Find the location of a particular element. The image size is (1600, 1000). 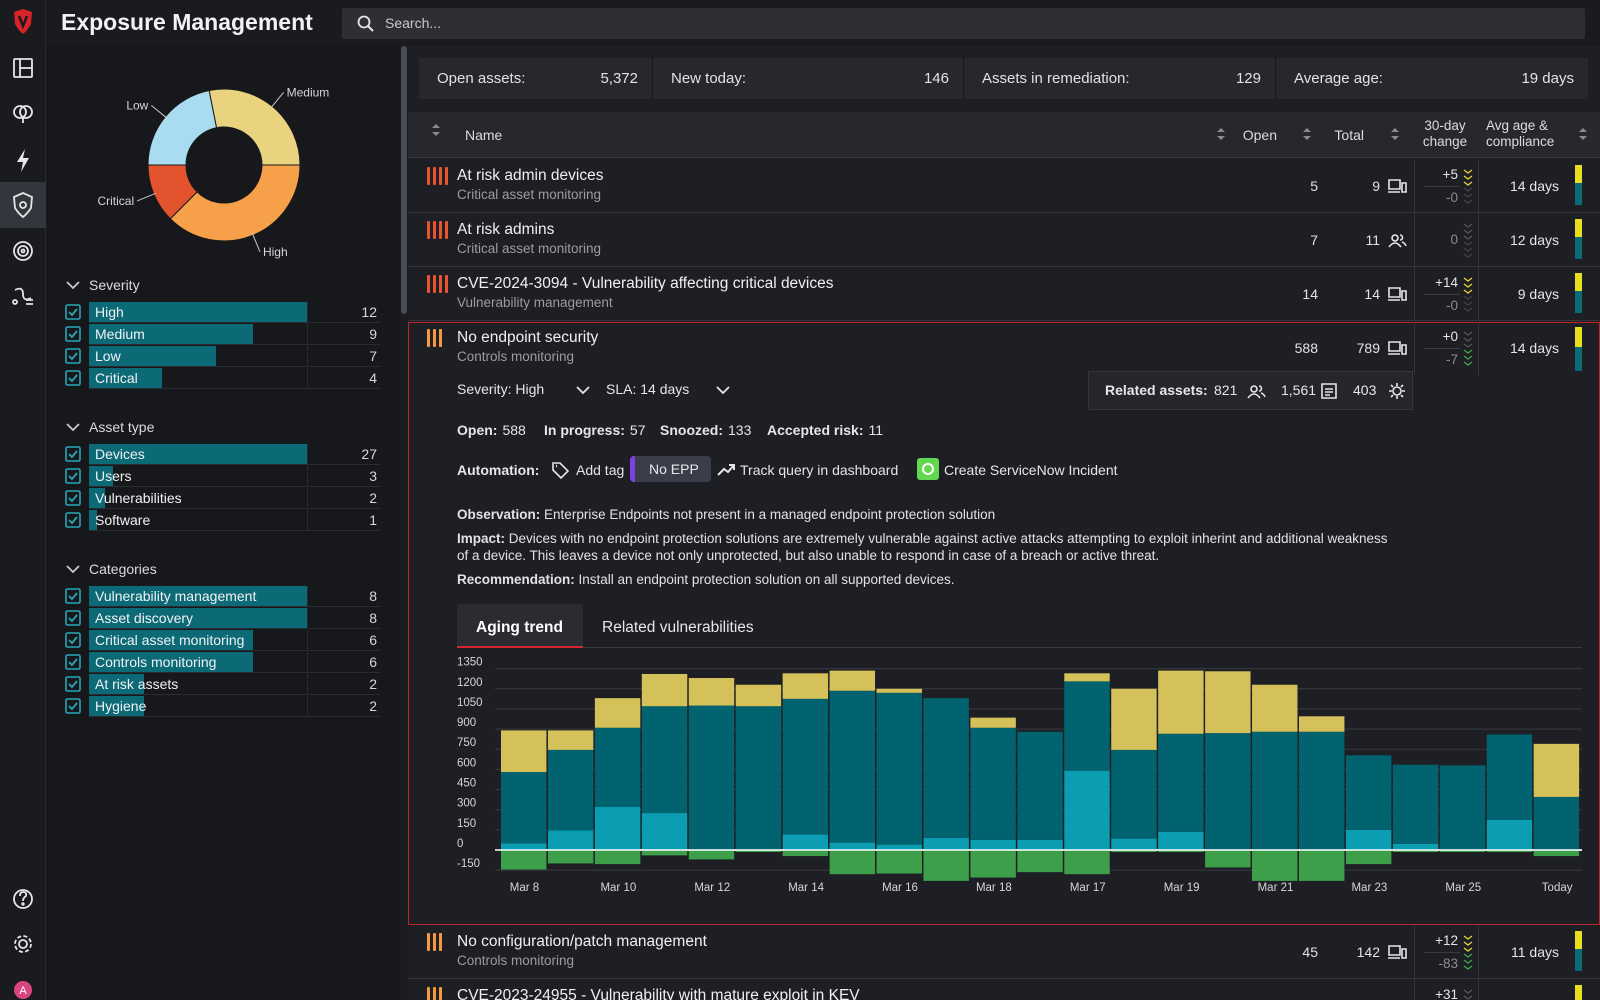

servicenow-incident: Create ServiceNow Incident is located at coordinates (1031, 470).